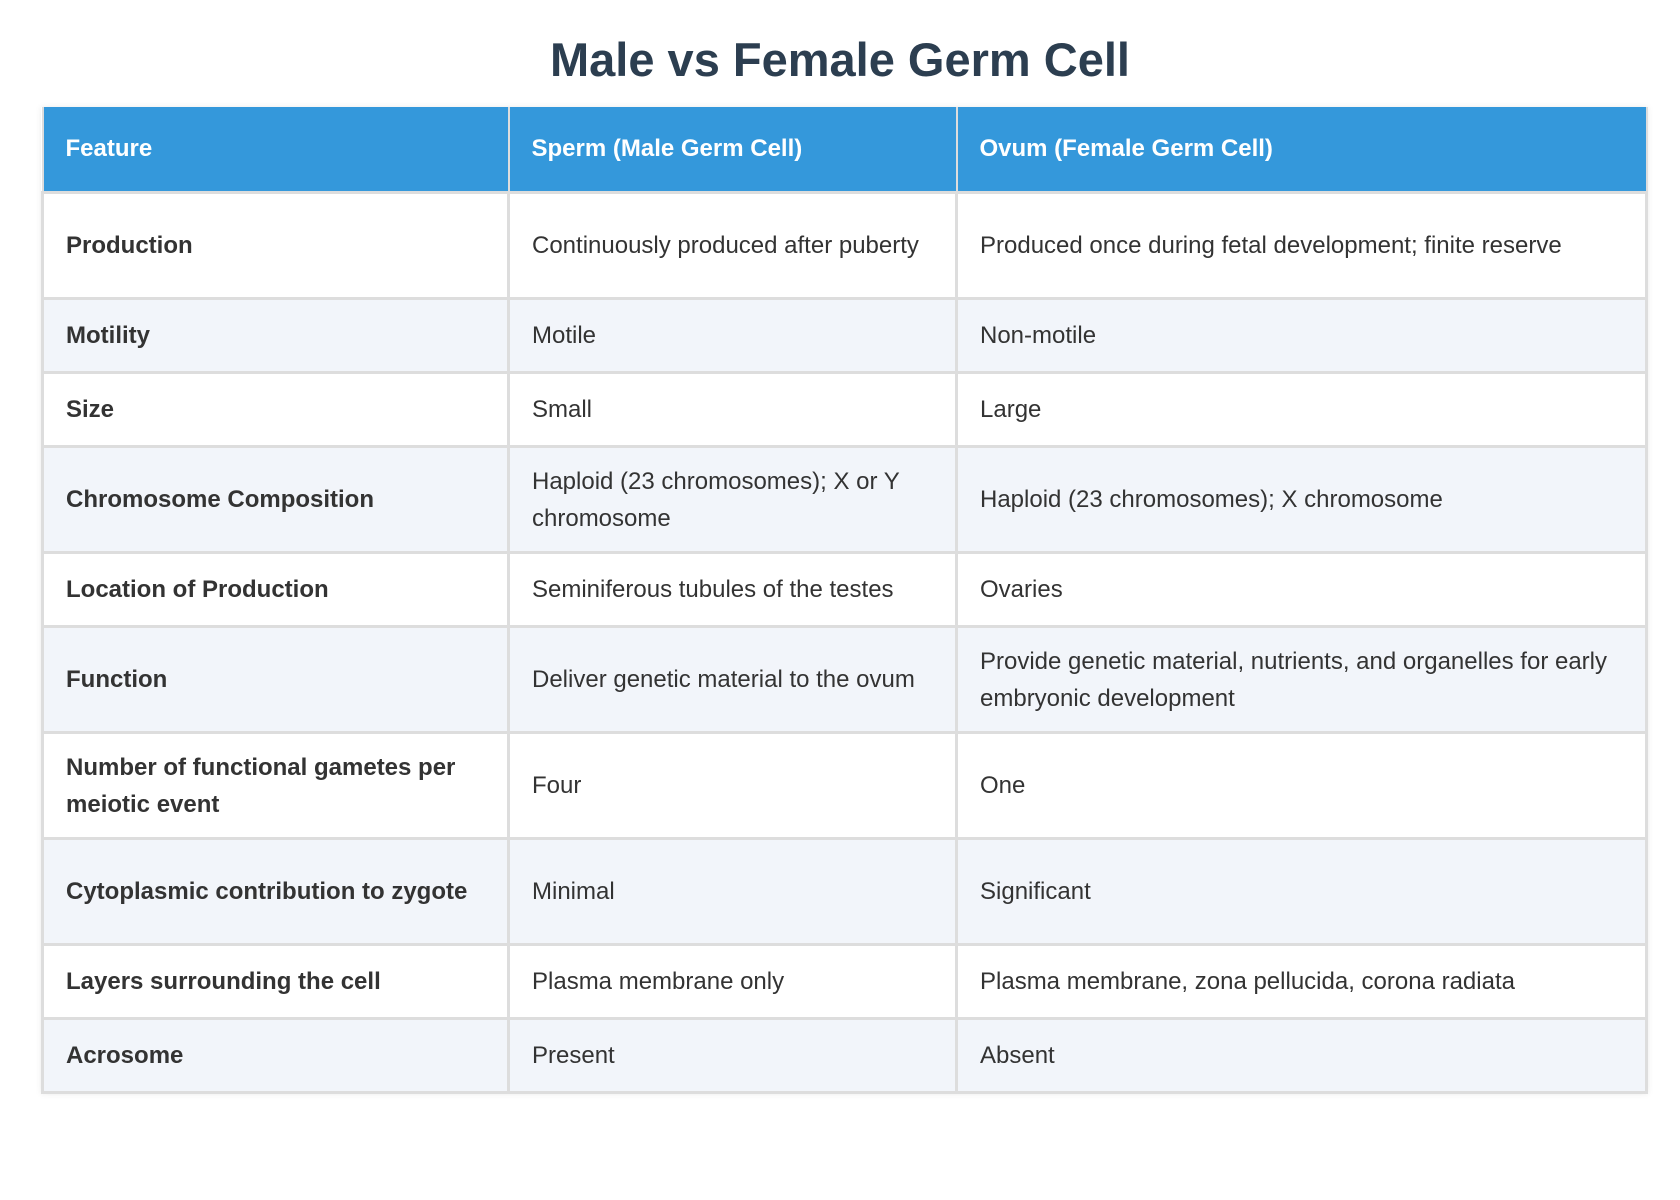 This screenshot has width=1680, height=1200. Describe the element at coordinates (732, 981) in the screenshot. I see `sperm-cell: Plasma membrane only` at that location.